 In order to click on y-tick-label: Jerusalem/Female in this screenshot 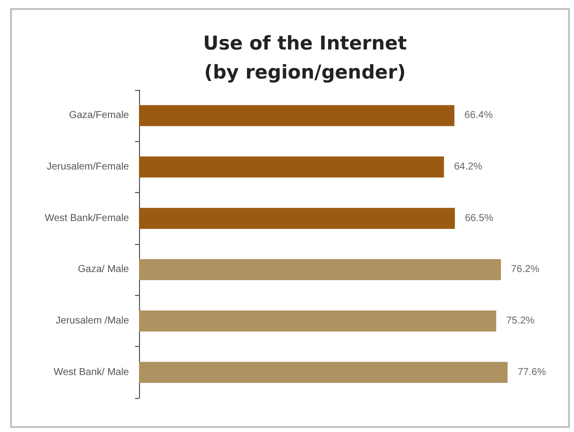, I will do `click(88, 167)`.